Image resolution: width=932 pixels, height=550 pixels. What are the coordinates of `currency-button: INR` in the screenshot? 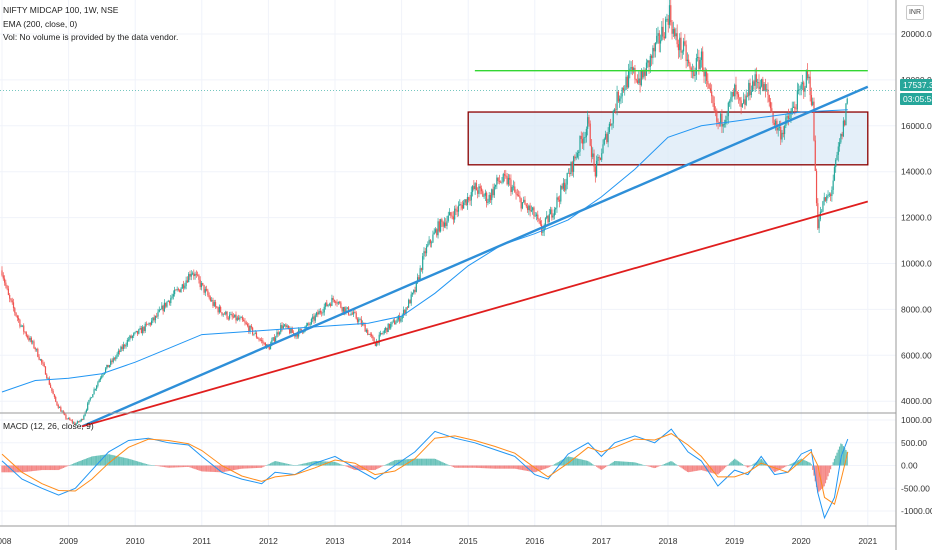 It's located at (915, 12).